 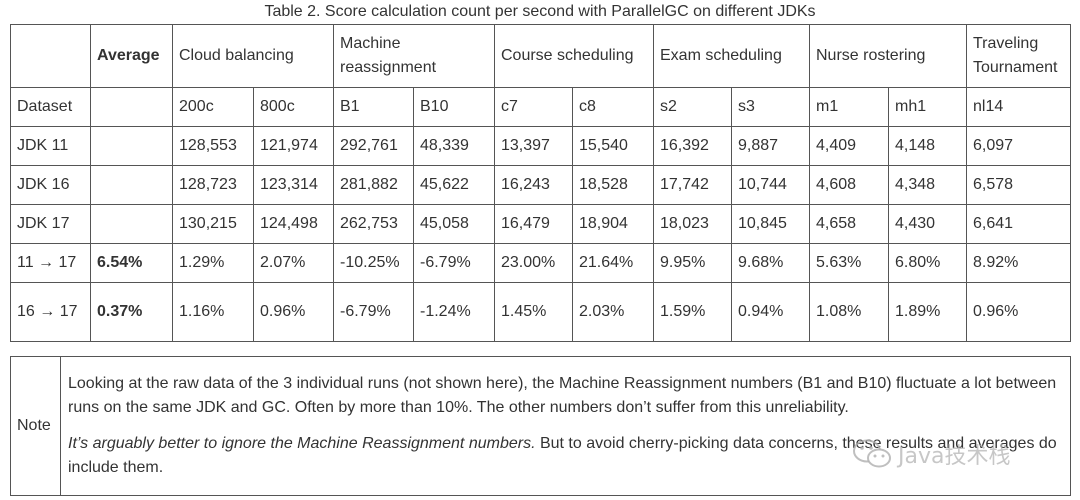 I want to click on table-cell: JDK 16, so click(x=50, y=185).